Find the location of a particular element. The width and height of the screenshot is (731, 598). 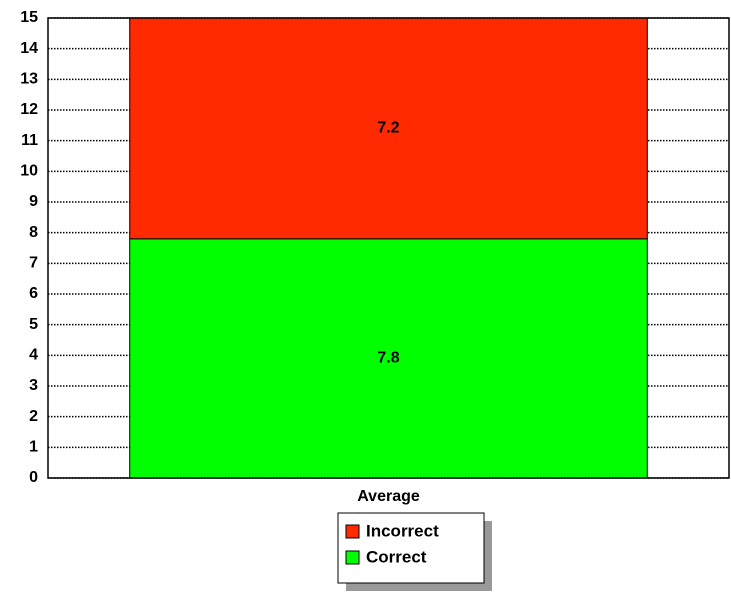

legend-box is located at coordinates (411, 548).